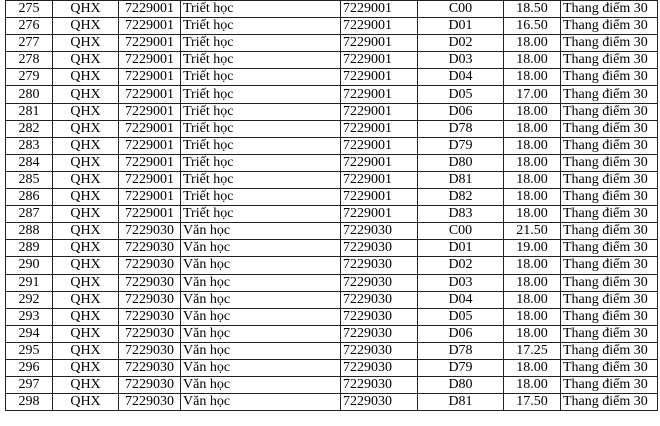 The height and width of the screenshot is (426, 660). I want to click on row-number-cell: 295, so click(29, 350).